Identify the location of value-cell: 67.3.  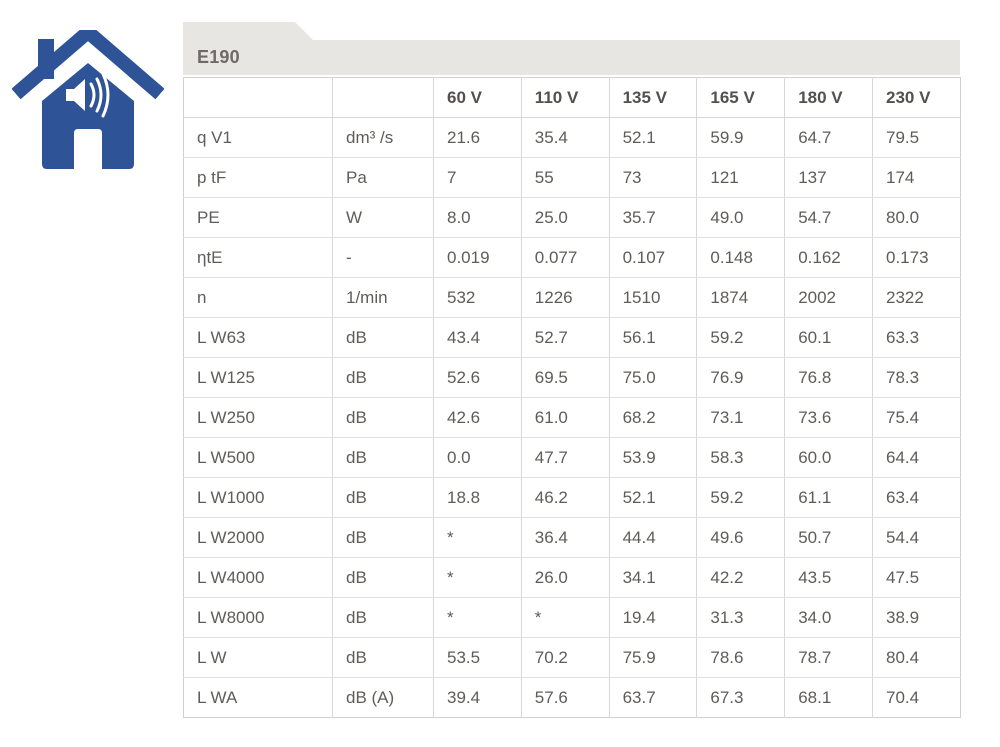
(741, 697).